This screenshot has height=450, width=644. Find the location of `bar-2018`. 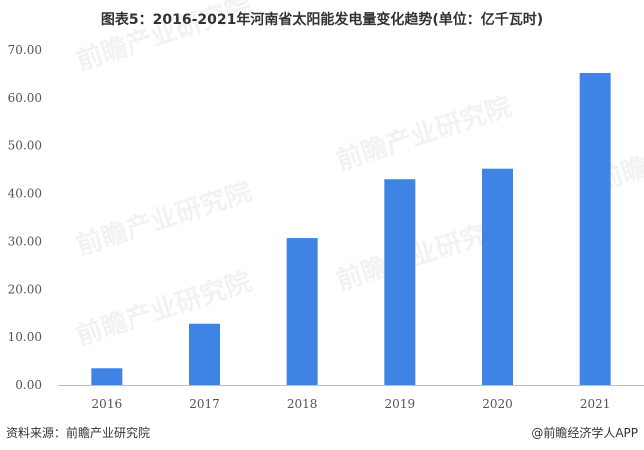

bar-2018 is located at coordinates (302, 311).